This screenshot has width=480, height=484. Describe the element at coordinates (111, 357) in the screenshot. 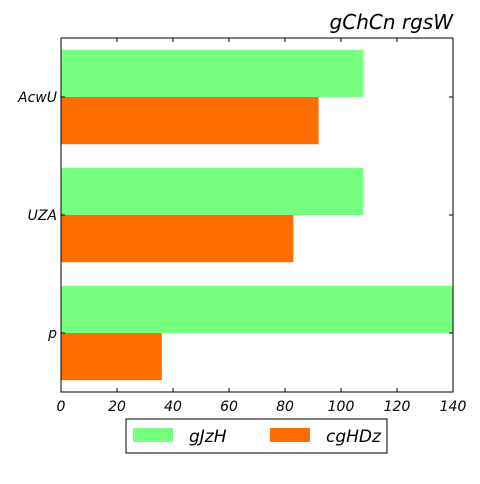

I see `bar-cgHDz-p` at that location.